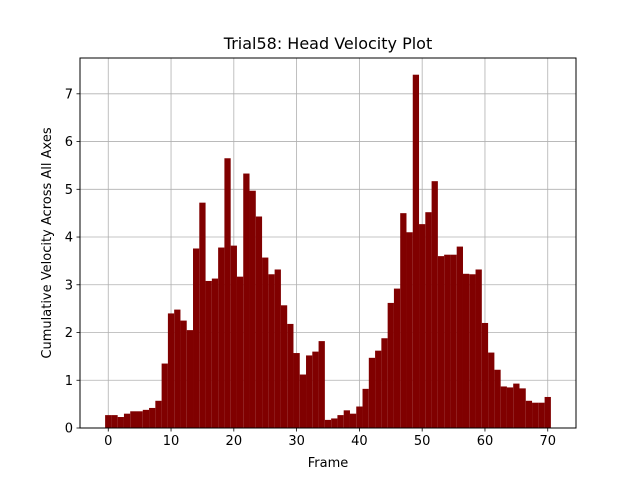  I want to click on y-tick-label: 5, so click(69, 190).